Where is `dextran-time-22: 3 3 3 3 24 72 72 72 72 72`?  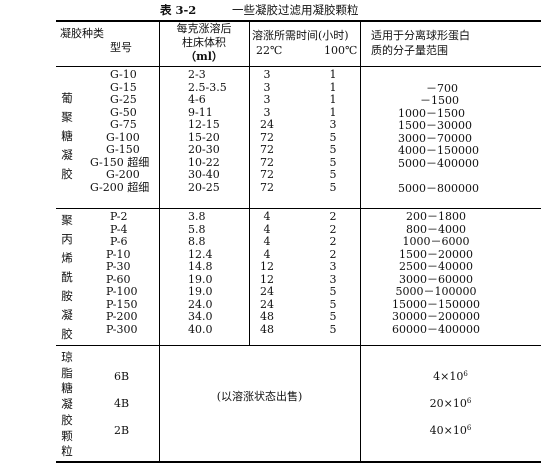
dextran-time-22: 3 3 3 3 24 72 72 72 72 72 is located at coordinates (267, 131).